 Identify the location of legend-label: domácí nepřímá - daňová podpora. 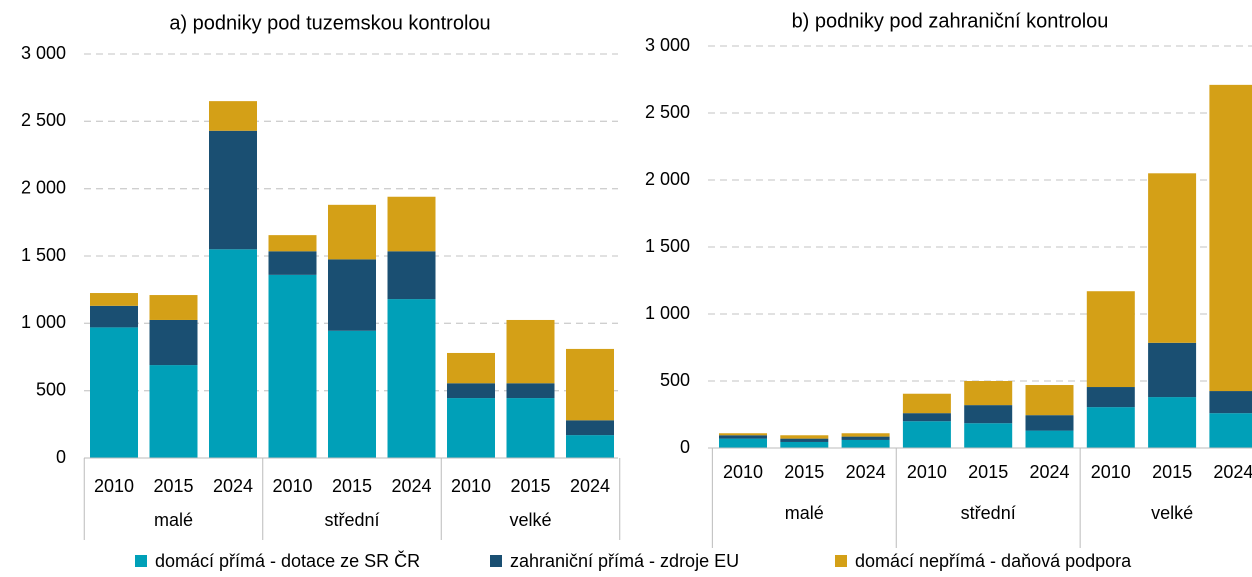
(993, 561).